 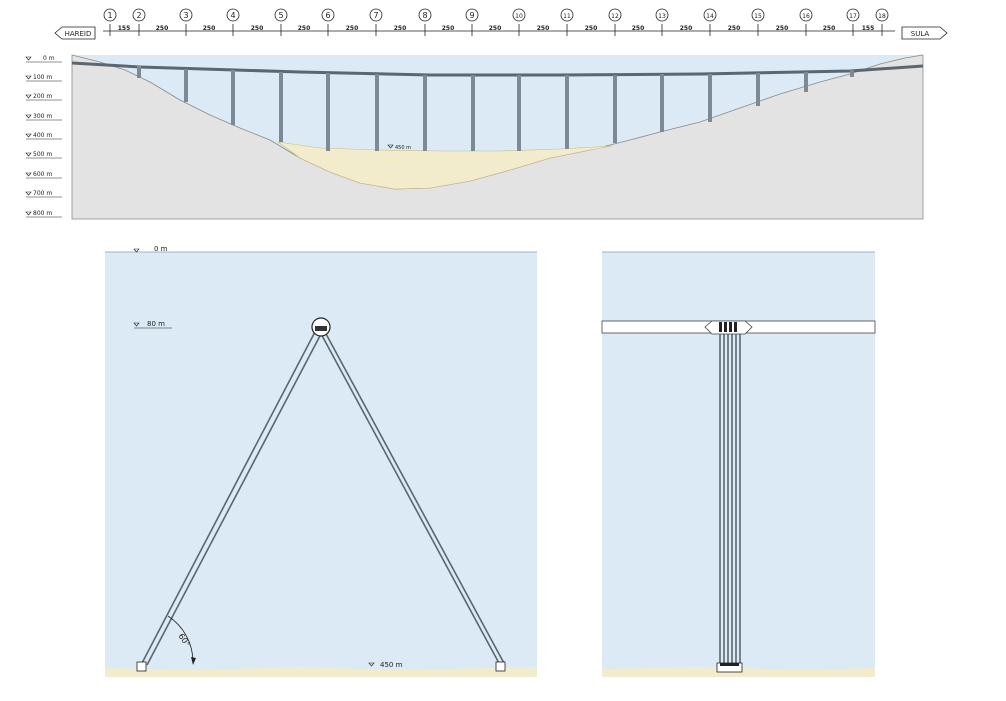 I want to click on west-end-label: HAREID, so click(x=78, y=34).